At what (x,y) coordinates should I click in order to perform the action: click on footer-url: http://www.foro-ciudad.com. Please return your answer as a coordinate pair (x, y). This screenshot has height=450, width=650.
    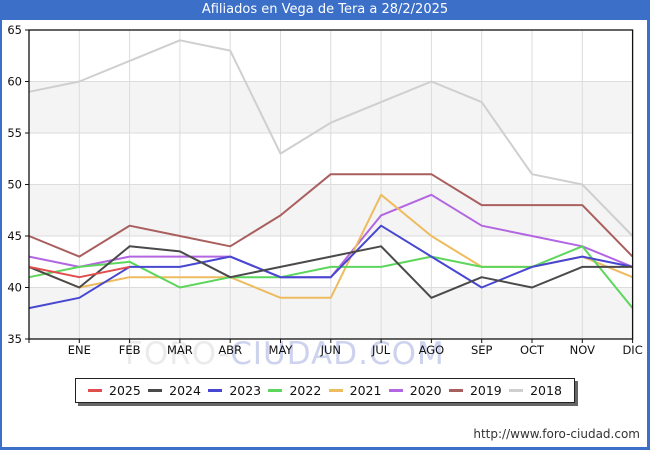
    Looking at the image, I should click on (556, 434).